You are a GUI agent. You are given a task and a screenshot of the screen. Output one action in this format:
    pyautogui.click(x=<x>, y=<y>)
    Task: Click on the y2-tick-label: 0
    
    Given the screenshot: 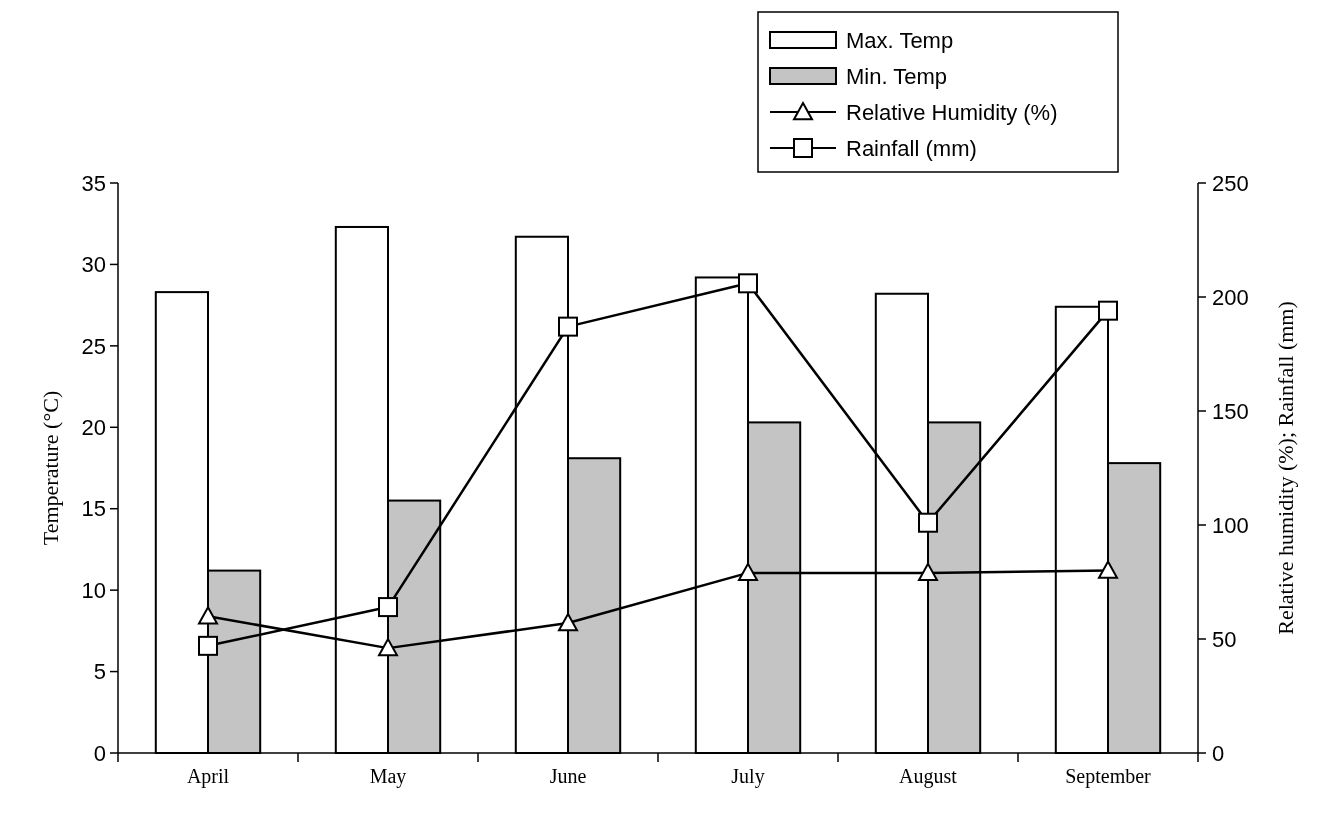 What is the action you would take?
    pyautogui.click(x=1218, y=753)
    